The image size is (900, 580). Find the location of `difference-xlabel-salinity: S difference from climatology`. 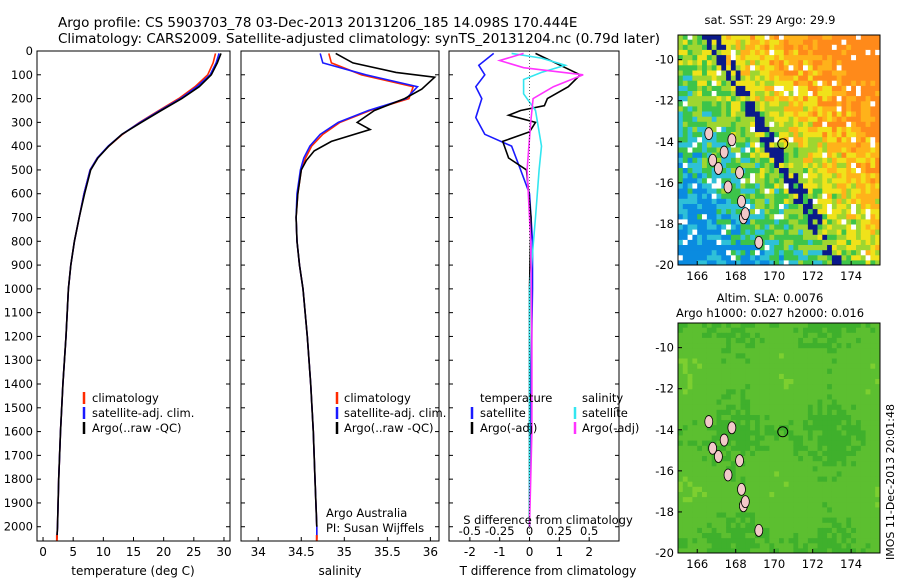

difference-xlabel-salinity: S difference from climatology is located at coordinates (548, 520).